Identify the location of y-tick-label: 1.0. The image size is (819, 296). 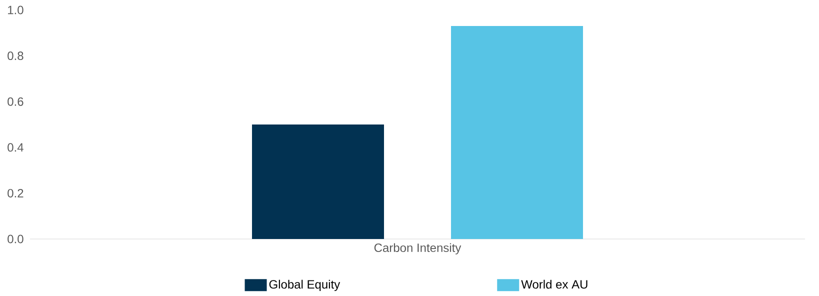
(16, 10).